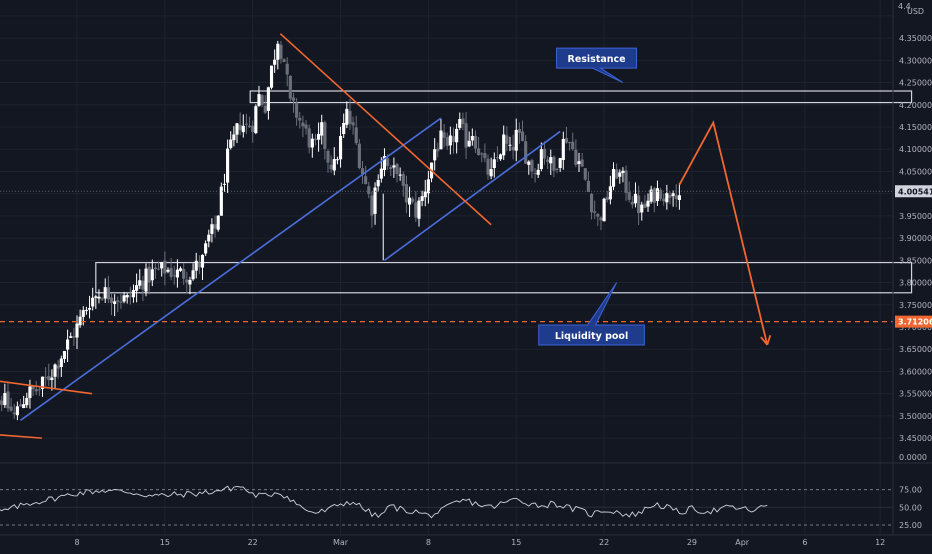 The image size is (932, 554). Describe the element at coordinates (915, 305) in the screenshot. I see `price-tick-label: 3.75000` at that location.